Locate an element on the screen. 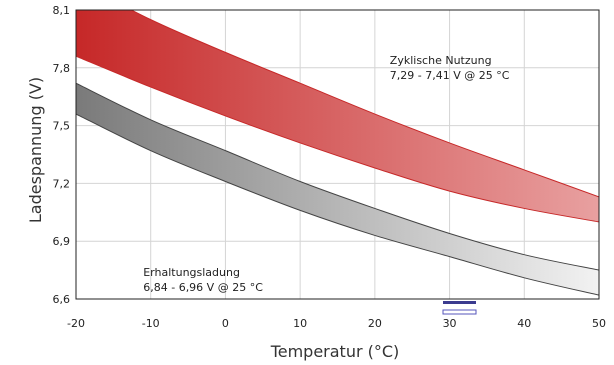 The width and height of the screenshot is (614, 365). x-tick-label: 50 is located at coordinates (599, 323).